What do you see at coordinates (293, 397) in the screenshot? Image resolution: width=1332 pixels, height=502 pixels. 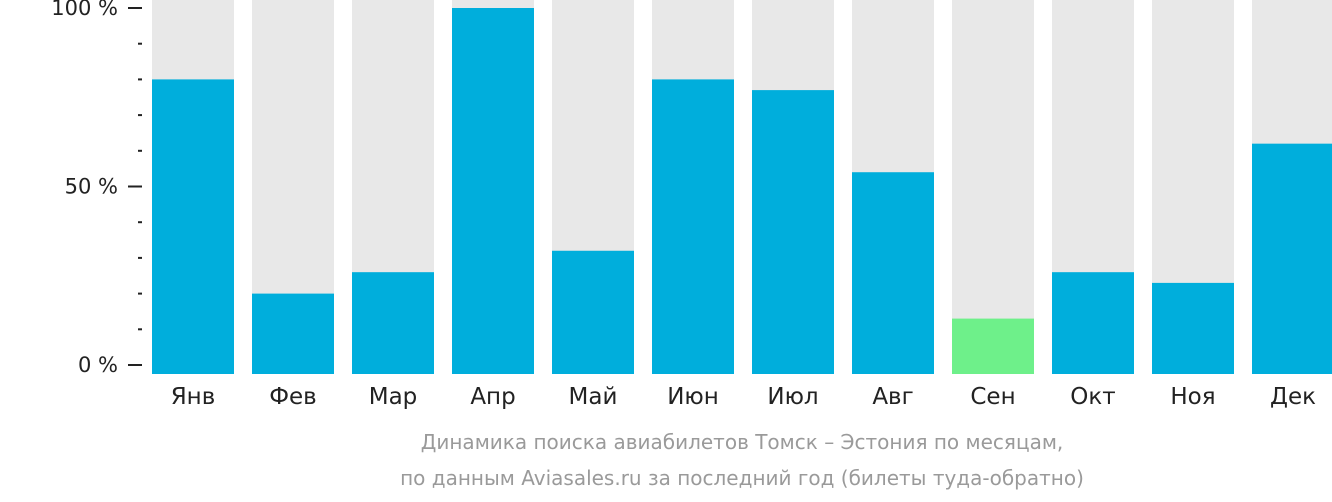 I see `x-tick-label: Фев` at bounding box center [293, 397].